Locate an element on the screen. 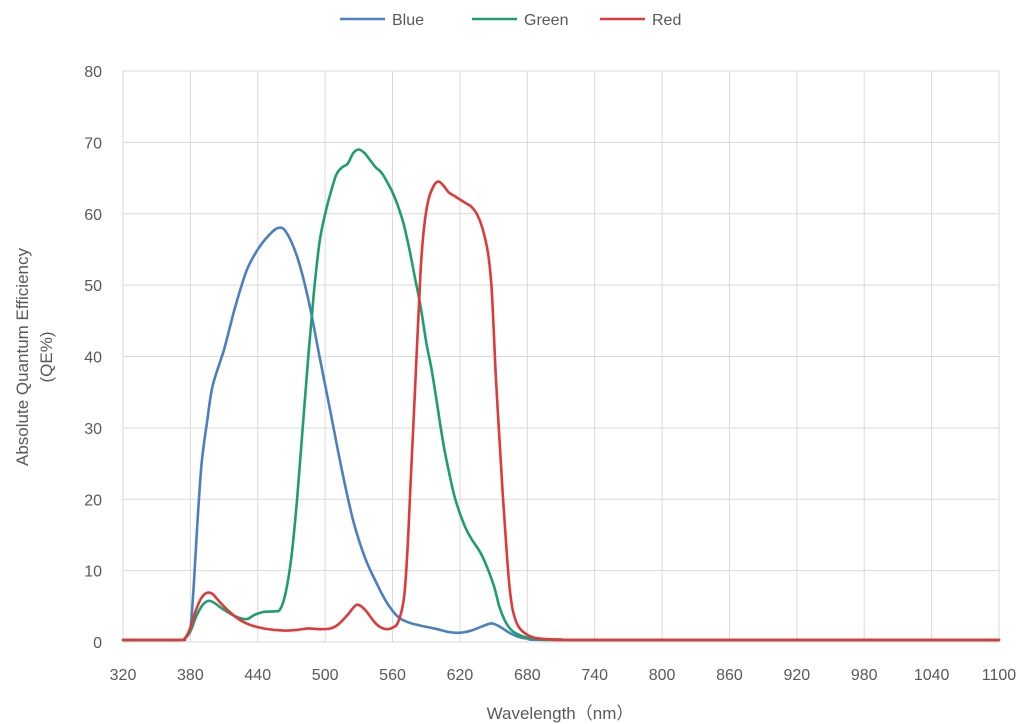  x-tick-label: 800 is located at coordinates (662, 675).